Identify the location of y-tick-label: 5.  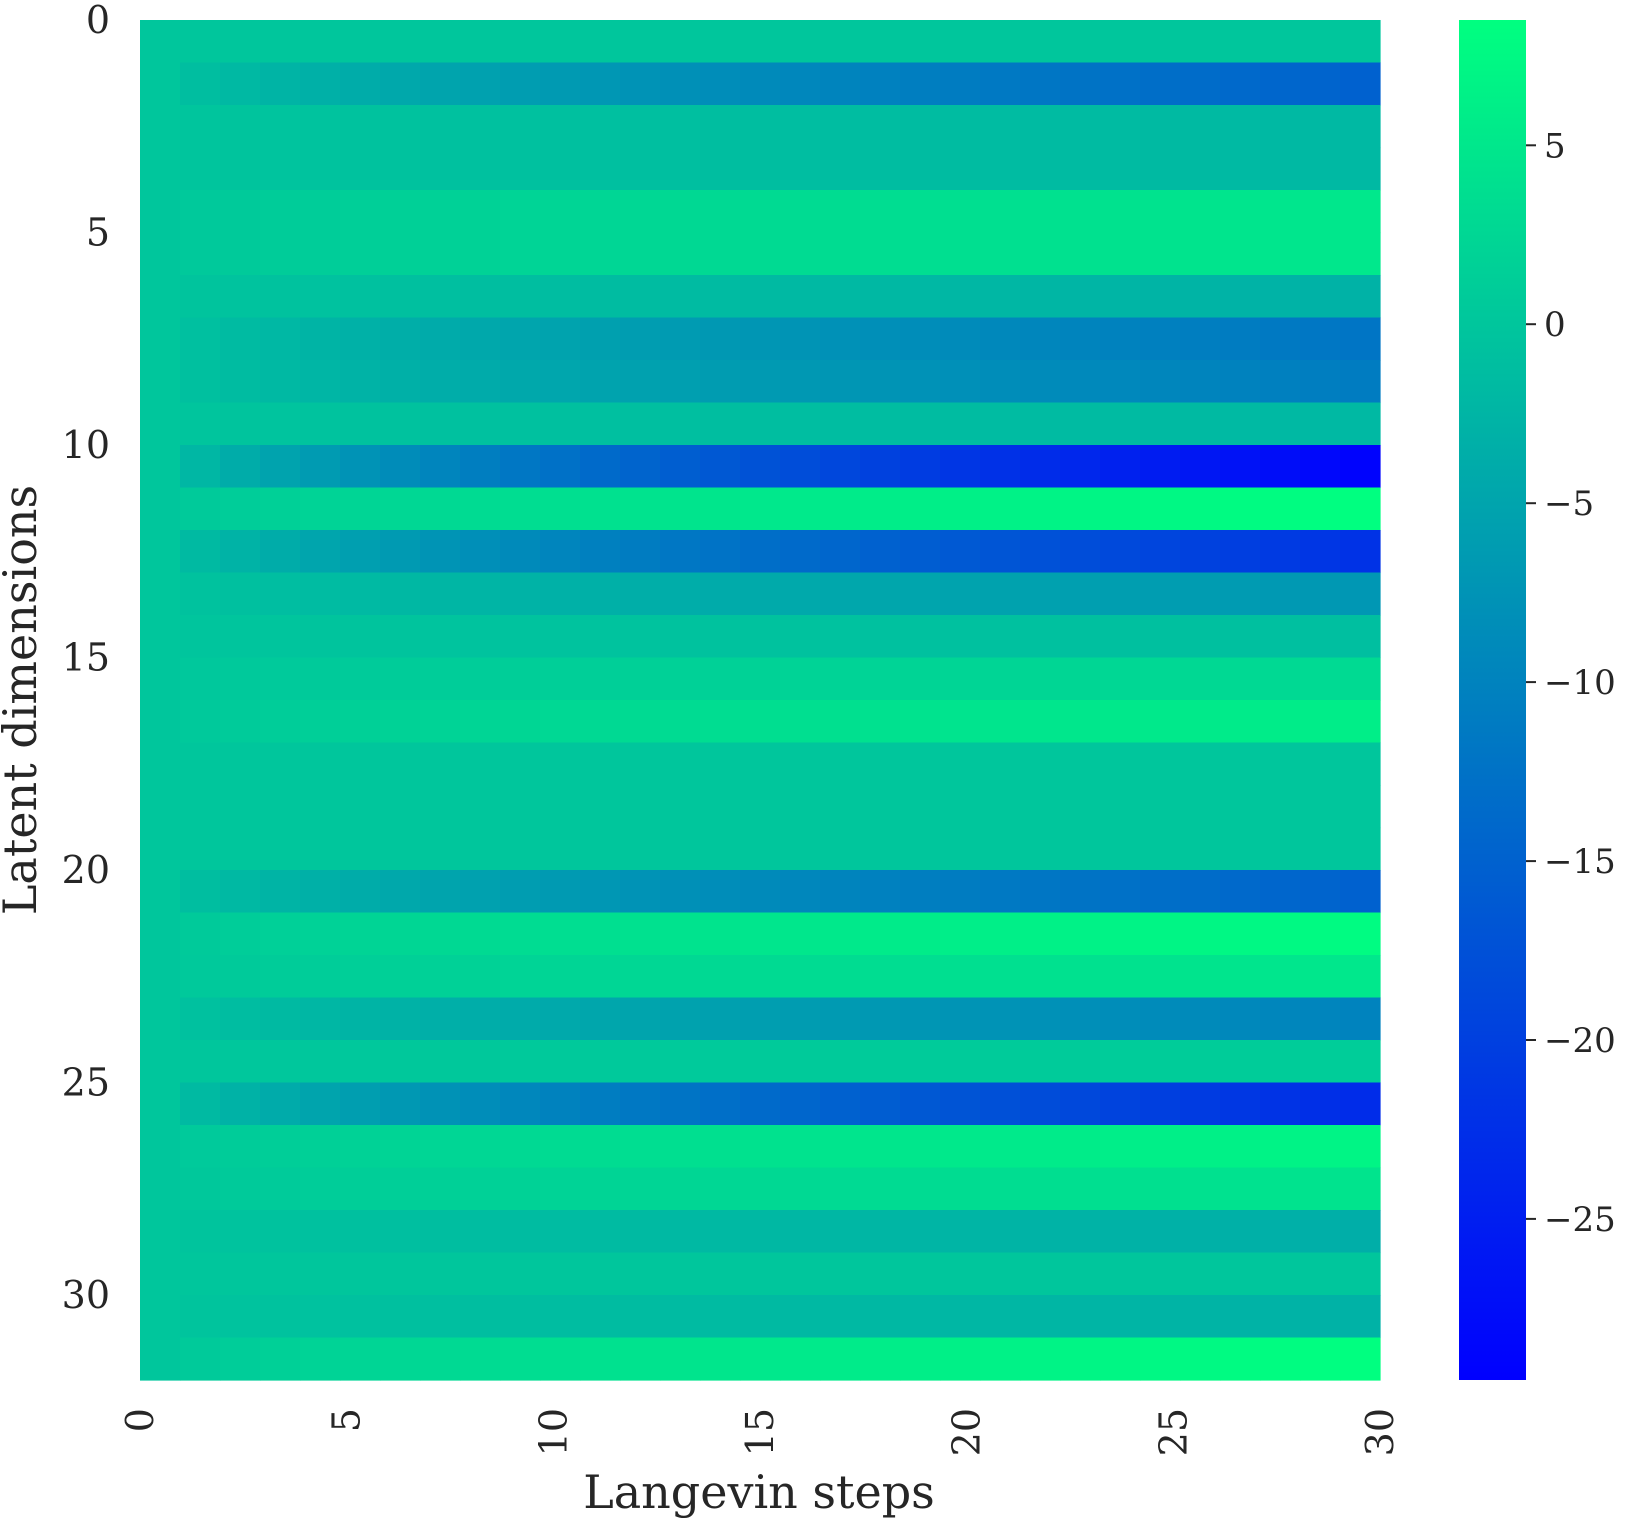
(98, 233).